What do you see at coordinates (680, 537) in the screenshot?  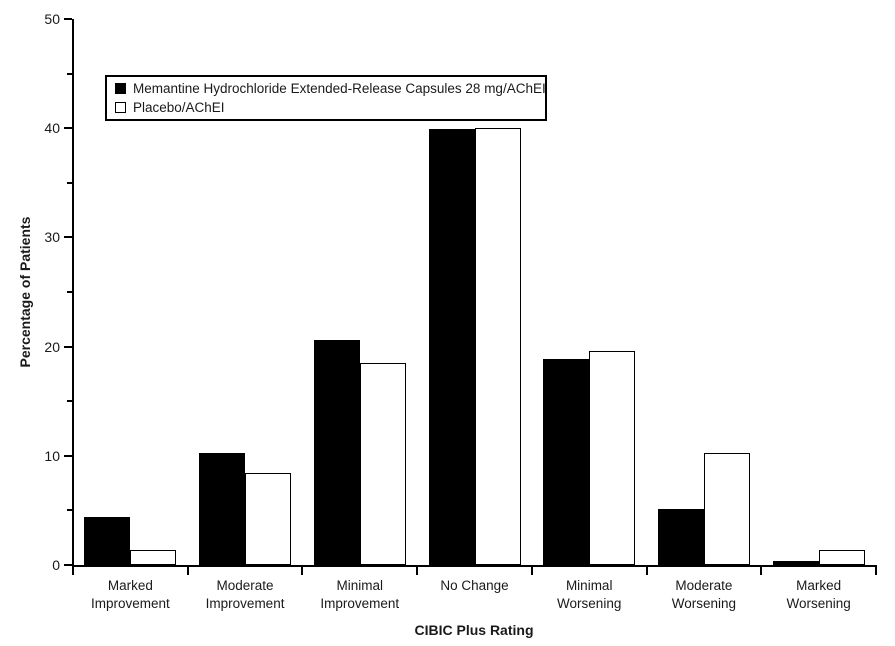 I see `bar-memantine-moderate-worsening` at bounding box center [680, 537].